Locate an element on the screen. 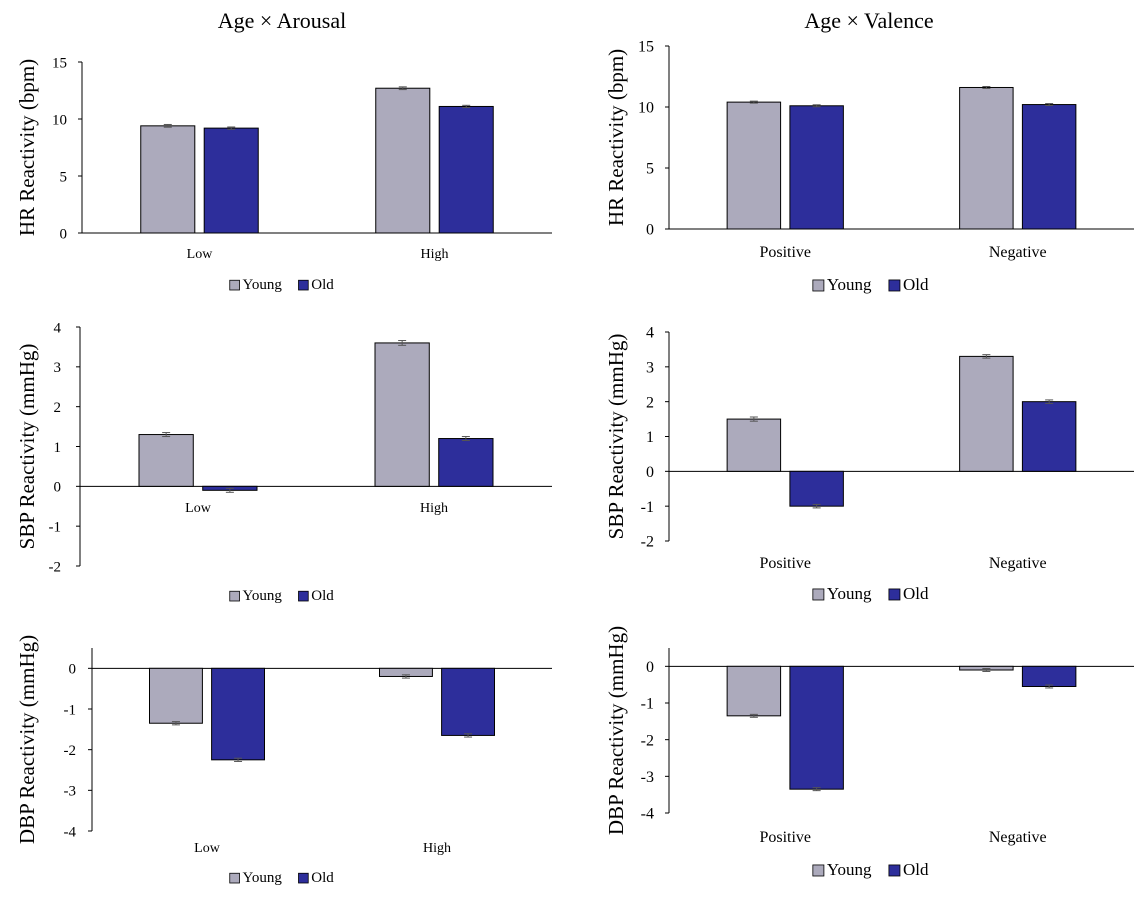  y-tick-label: -4 is located at coordinates (647, 814).